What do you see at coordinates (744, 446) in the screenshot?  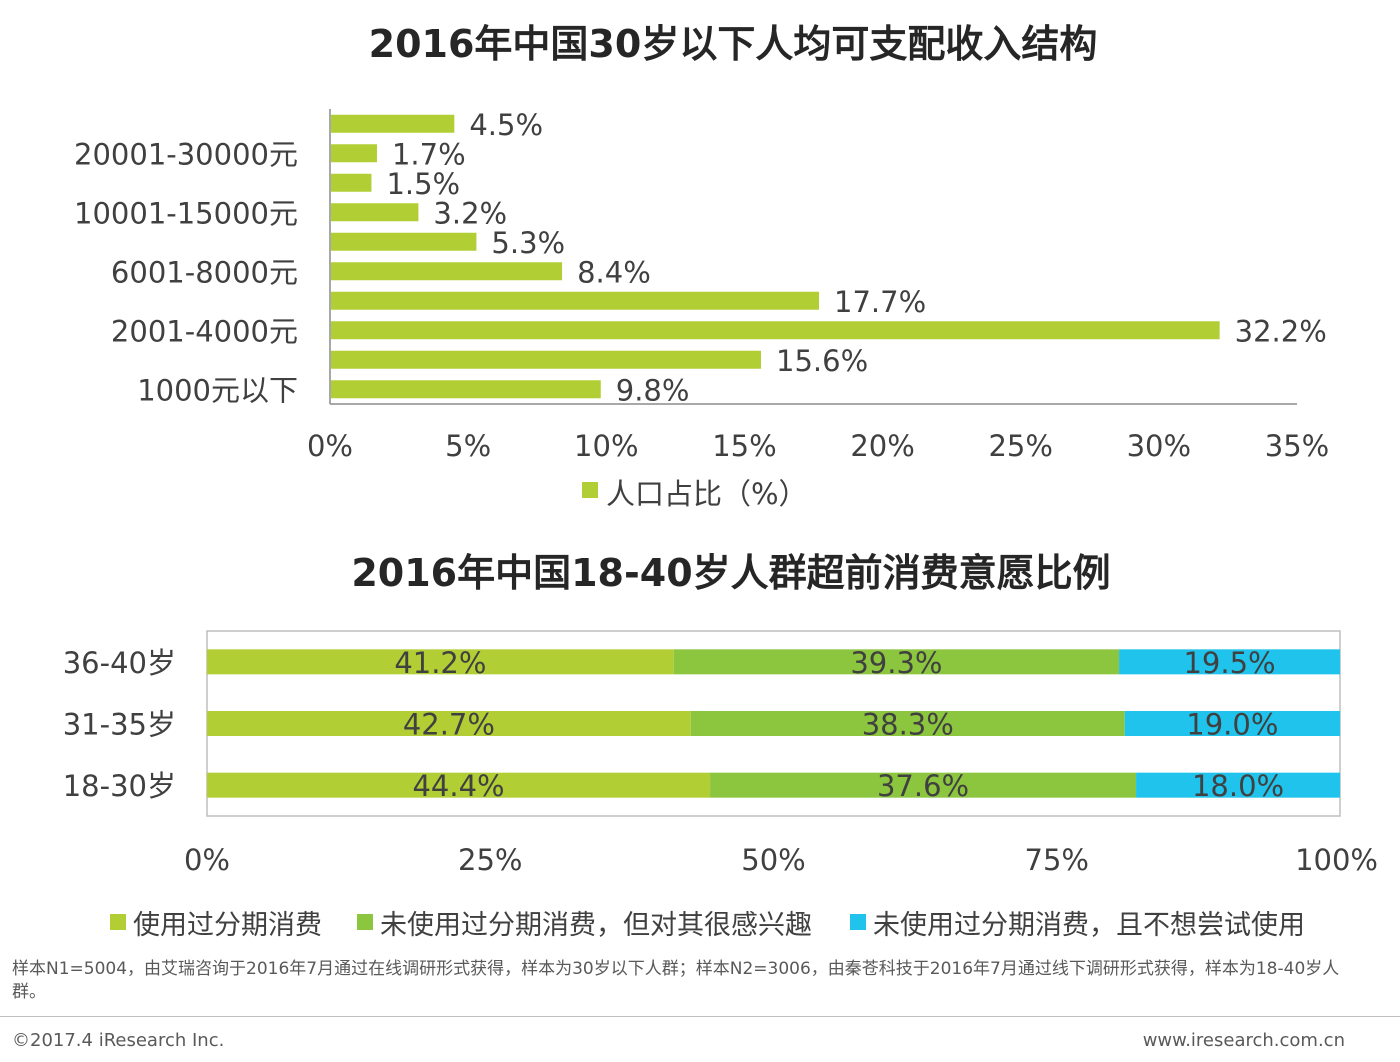 I see `chart1-x-tick-label: 15%` at bounding box center [744, 446].